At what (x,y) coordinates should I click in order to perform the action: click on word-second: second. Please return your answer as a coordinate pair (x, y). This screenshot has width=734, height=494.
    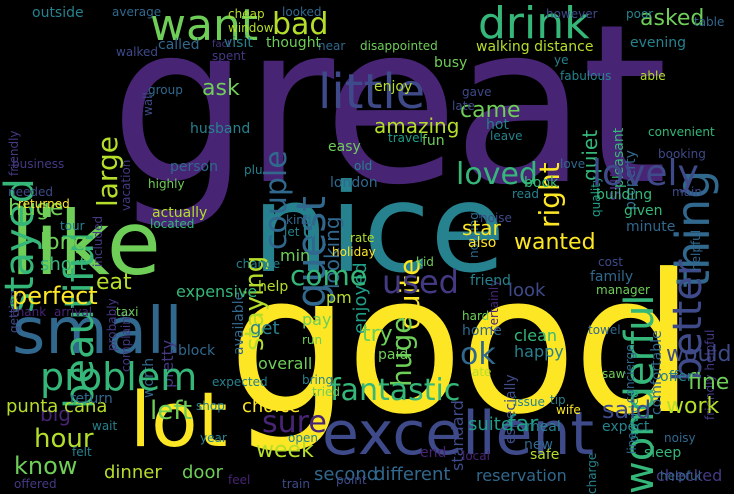
    Looking at the image, I should click on (346, 474).